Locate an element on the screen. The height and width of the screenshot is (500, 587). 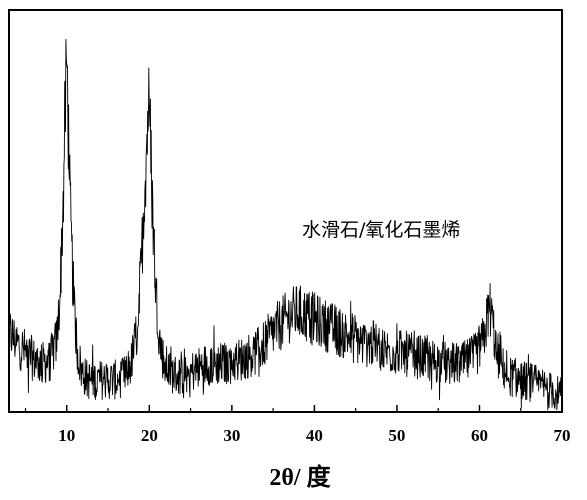
ticks-layer: 10 20 30 40 50 60 70 is located at coordinates (297, 425).